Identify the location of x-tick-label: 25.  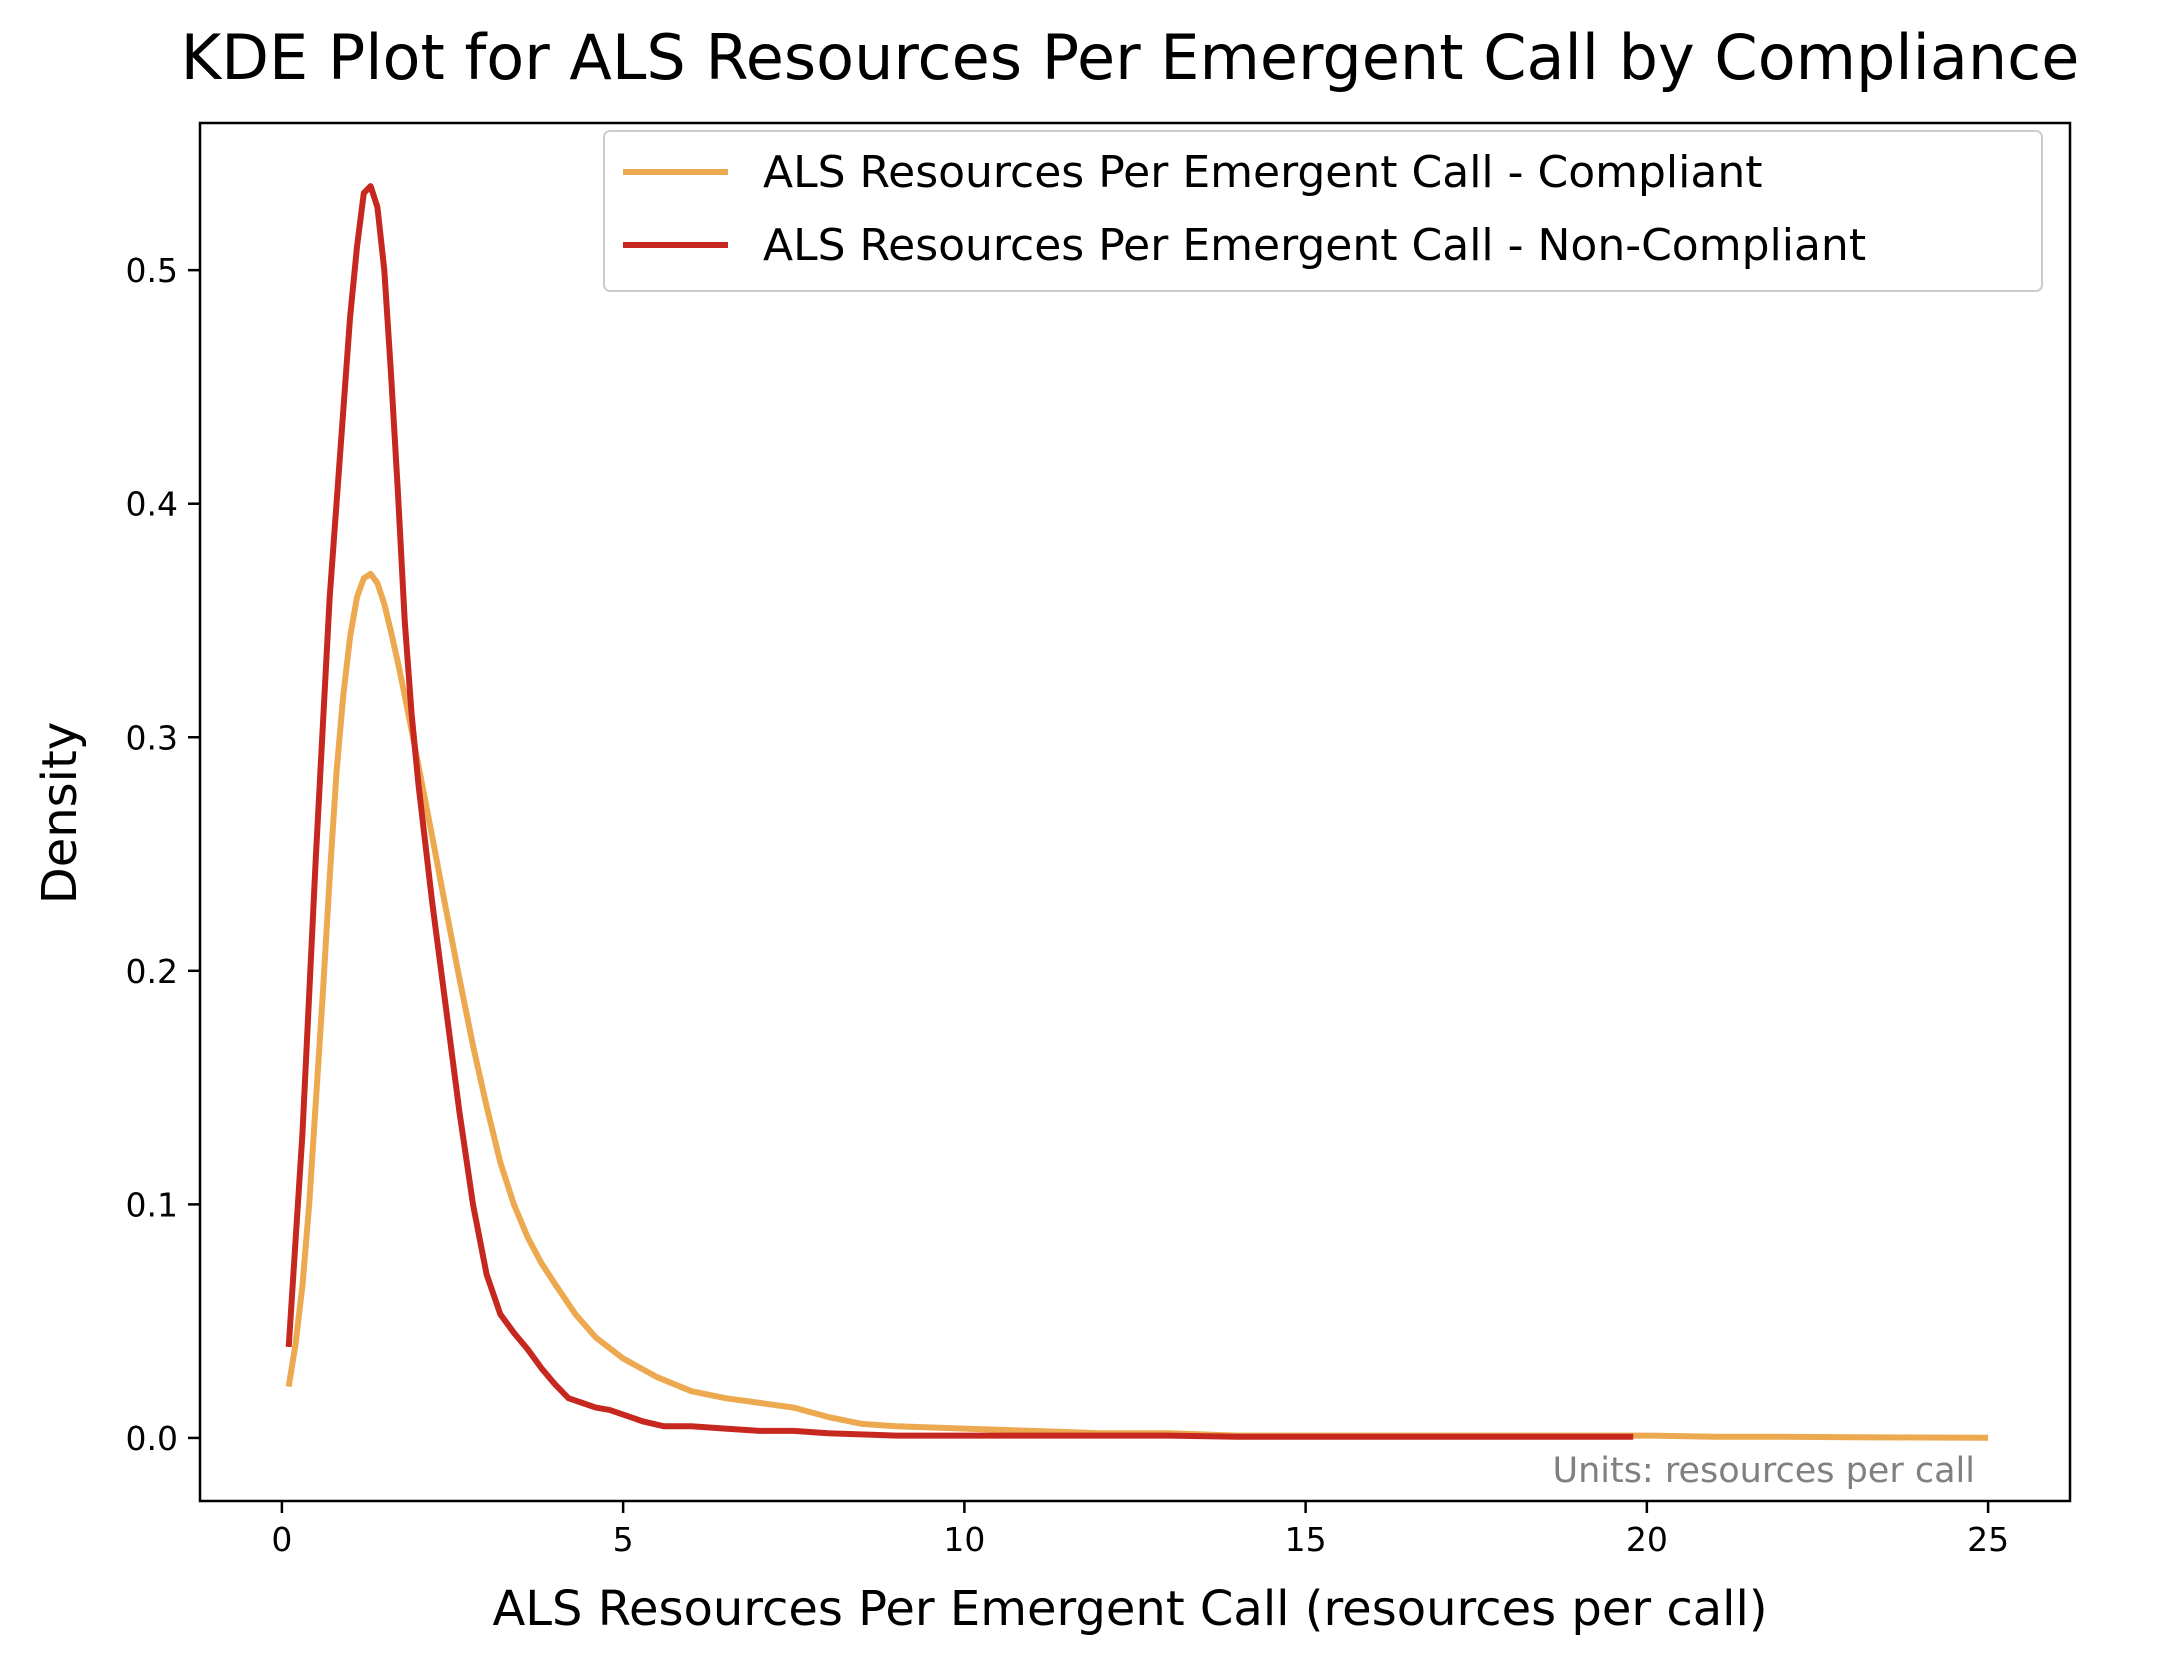
(1988, 1539).